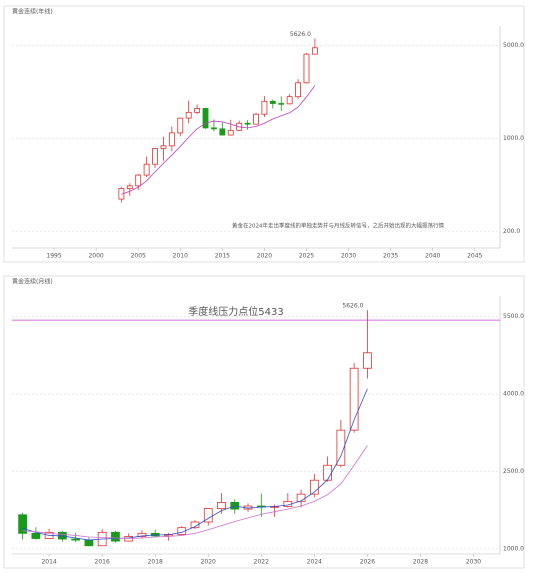  What do you see at coordinates (474, 256) in the screenshot?
I see `x-tick-label: 2045` at bounding box center [474, 256].